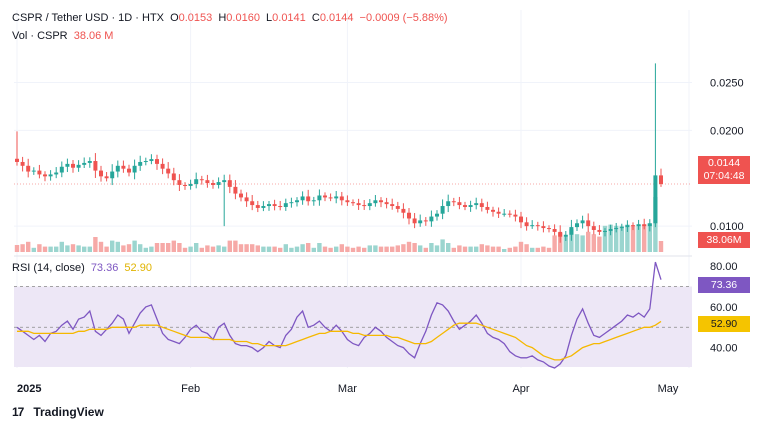  What do you see at coordinates (724, 349) in the screenshot?
I see `rsi-tick-label: 40.00` at bounding box center [724, 349].